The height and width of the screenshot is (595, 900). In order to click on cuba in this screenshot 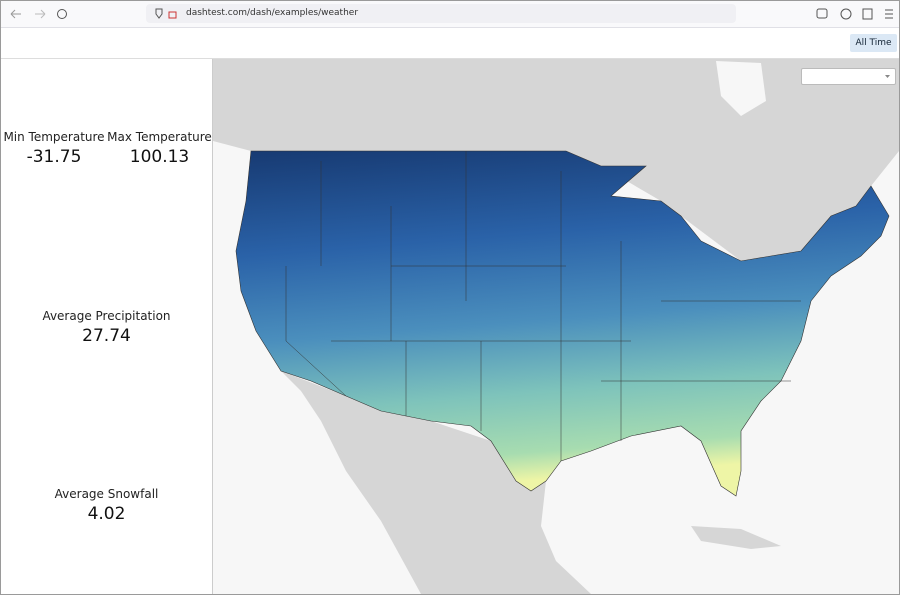, I will do `click(736, 537)`.